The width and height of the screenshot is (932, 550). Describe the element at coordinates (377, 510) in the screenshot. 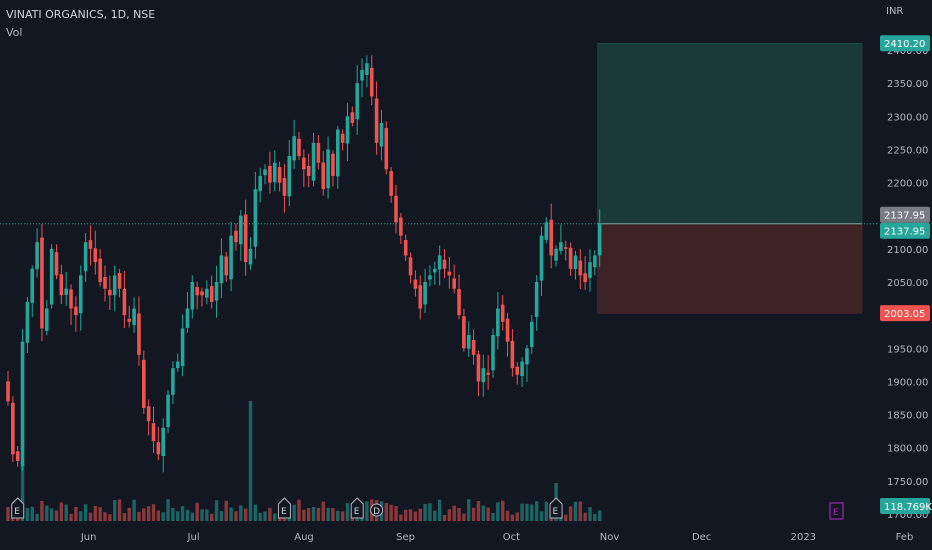

I see `dividend-marker` at that location.